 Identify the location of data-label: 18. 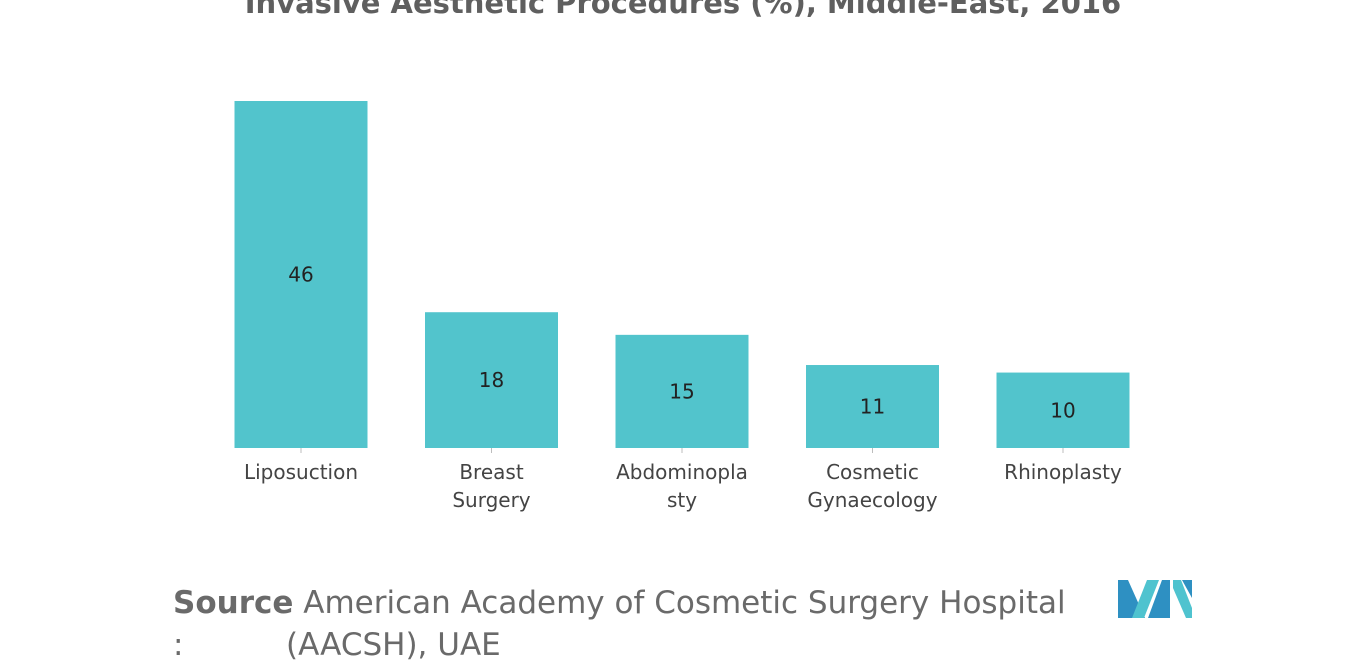
(491, 380).